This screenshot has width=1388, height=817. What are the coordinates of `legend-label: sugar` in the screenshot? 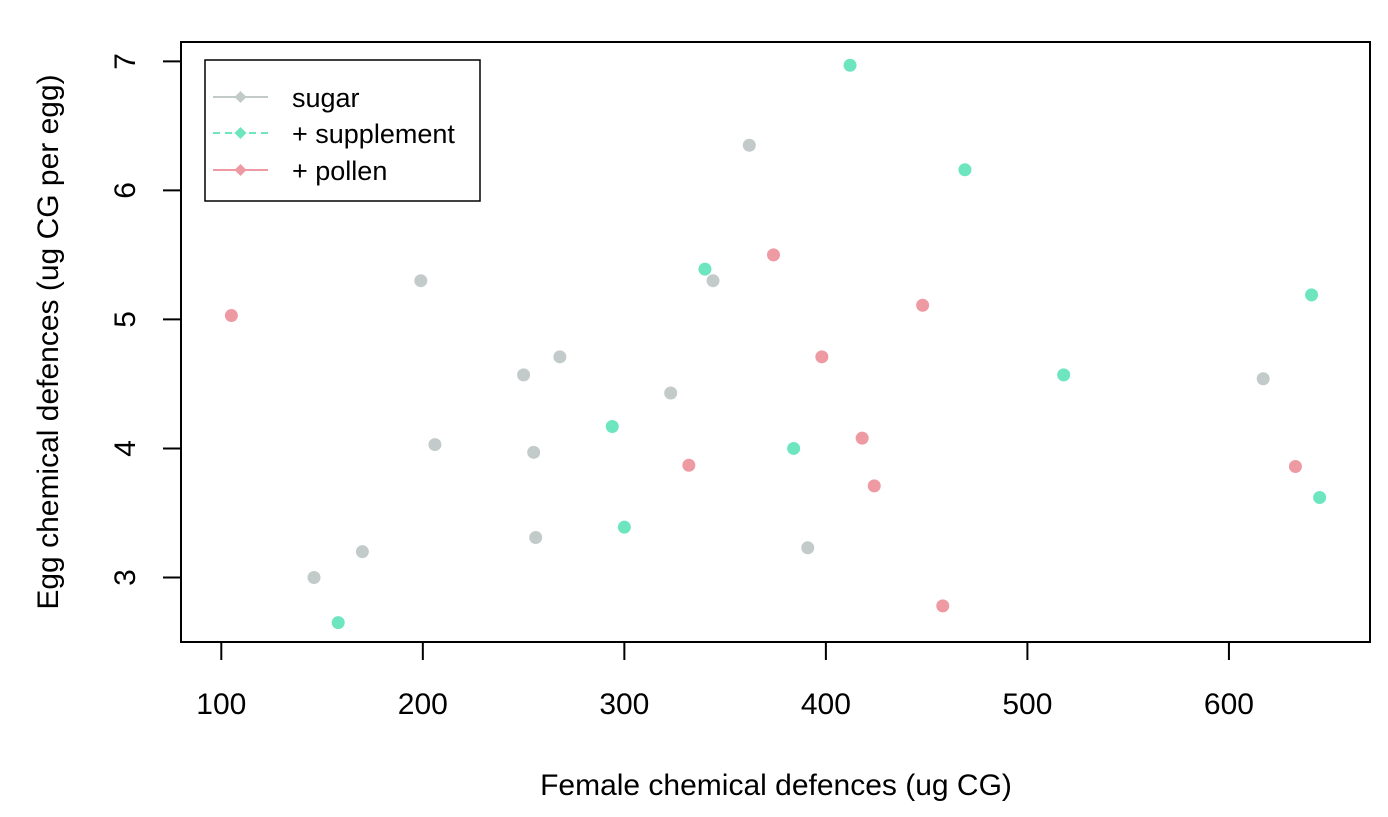 It's located at (326, 98).